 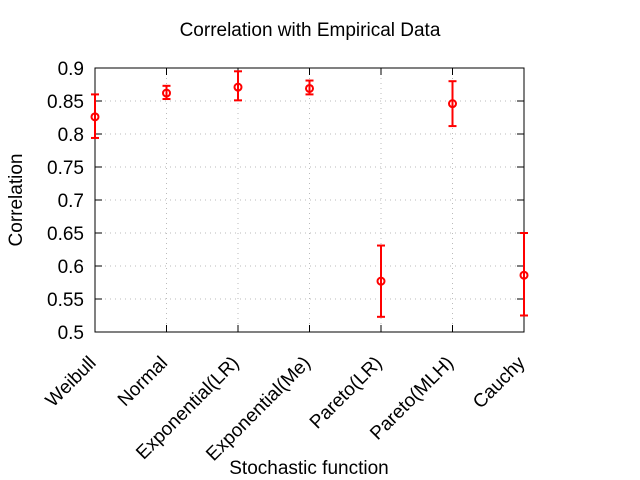 What do you see at coordinates (310, 30) in the screenshot?
I see `chart-title: Correlation with Empirical Data` at bounding box center [310, 30].